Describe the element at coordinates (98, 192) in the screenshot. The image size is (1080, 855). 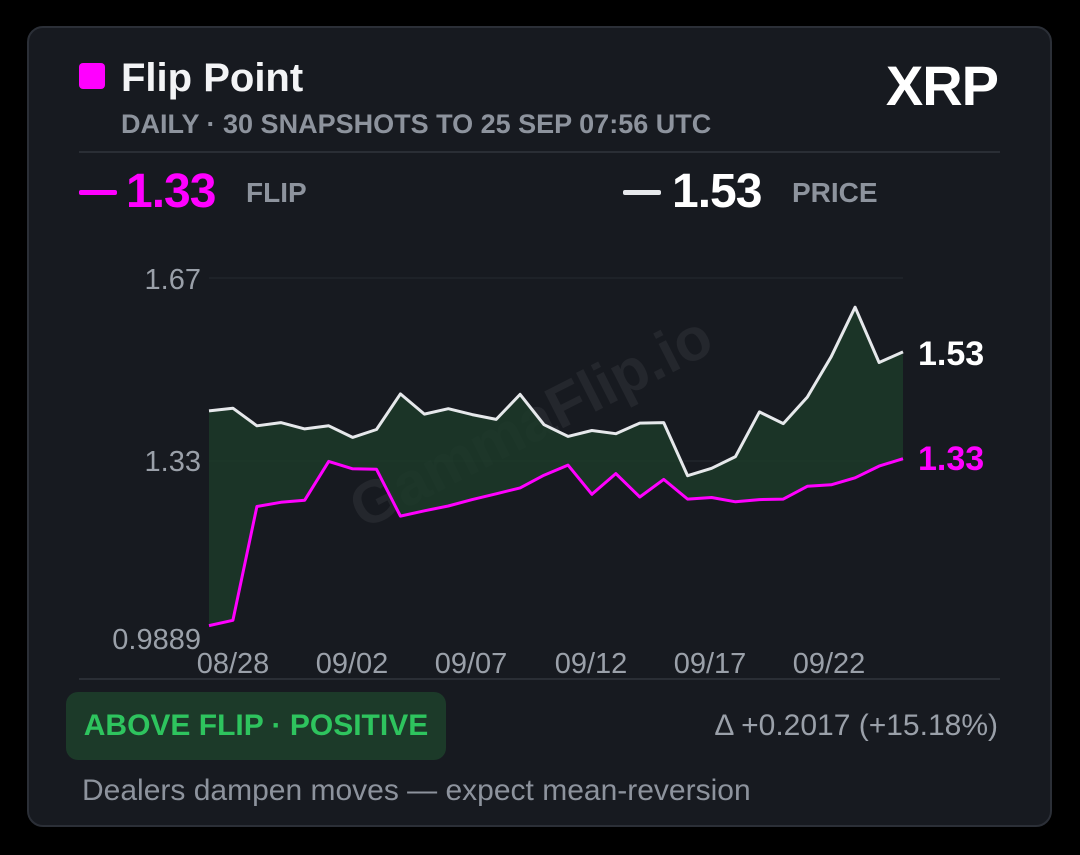
I see `flip-dash-icon` at that location.